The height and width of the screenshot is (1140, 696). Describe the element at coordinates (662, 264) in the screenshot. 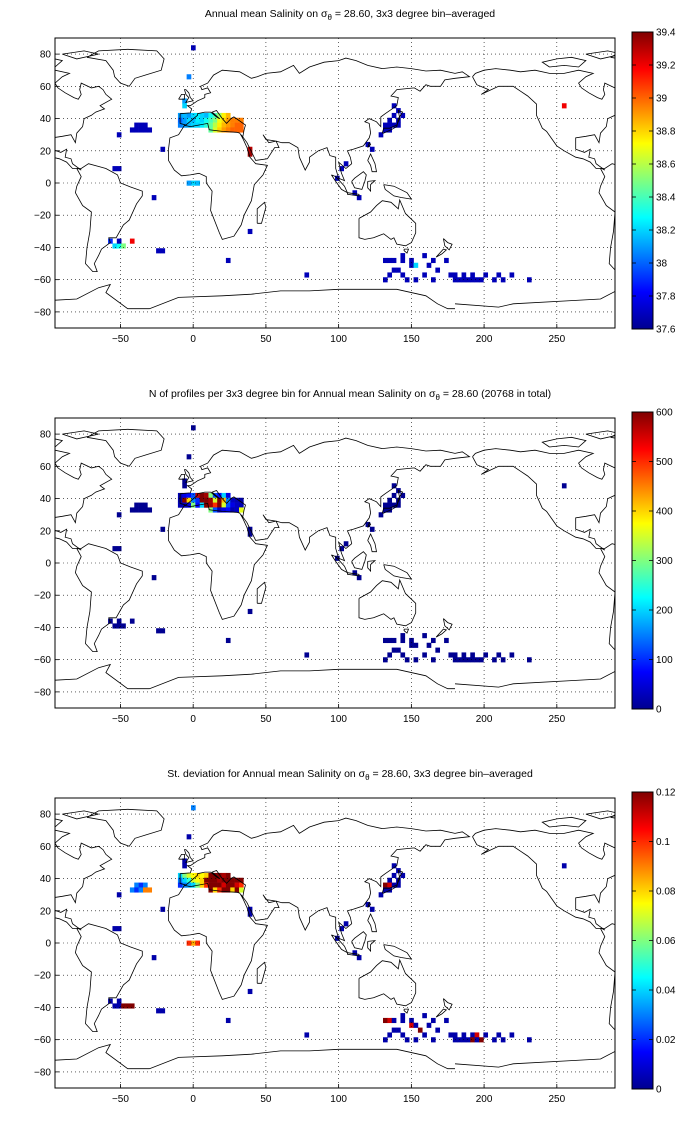

I see `colorbar-tick-label: 38` at that location.